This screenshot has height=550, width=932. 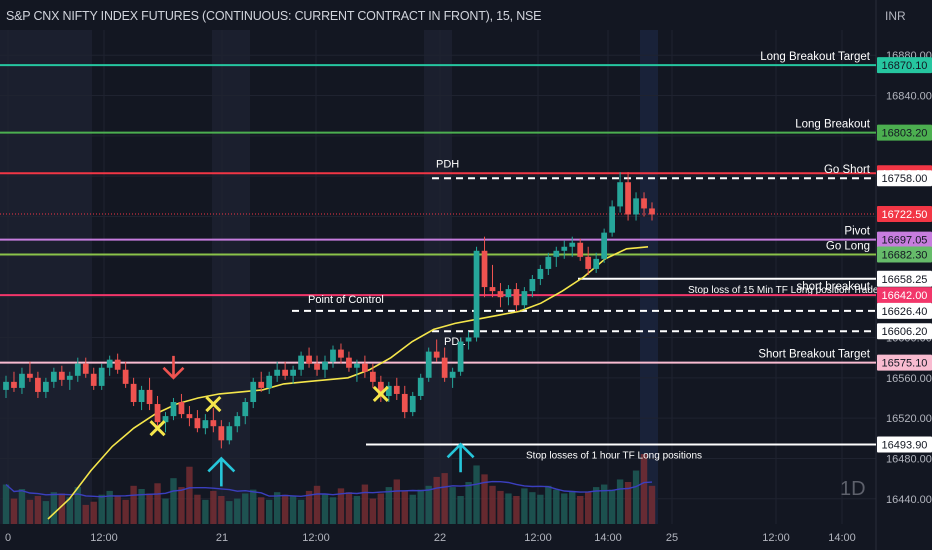 I want to click on level-label: short breakout, so click(x=833, y=287).